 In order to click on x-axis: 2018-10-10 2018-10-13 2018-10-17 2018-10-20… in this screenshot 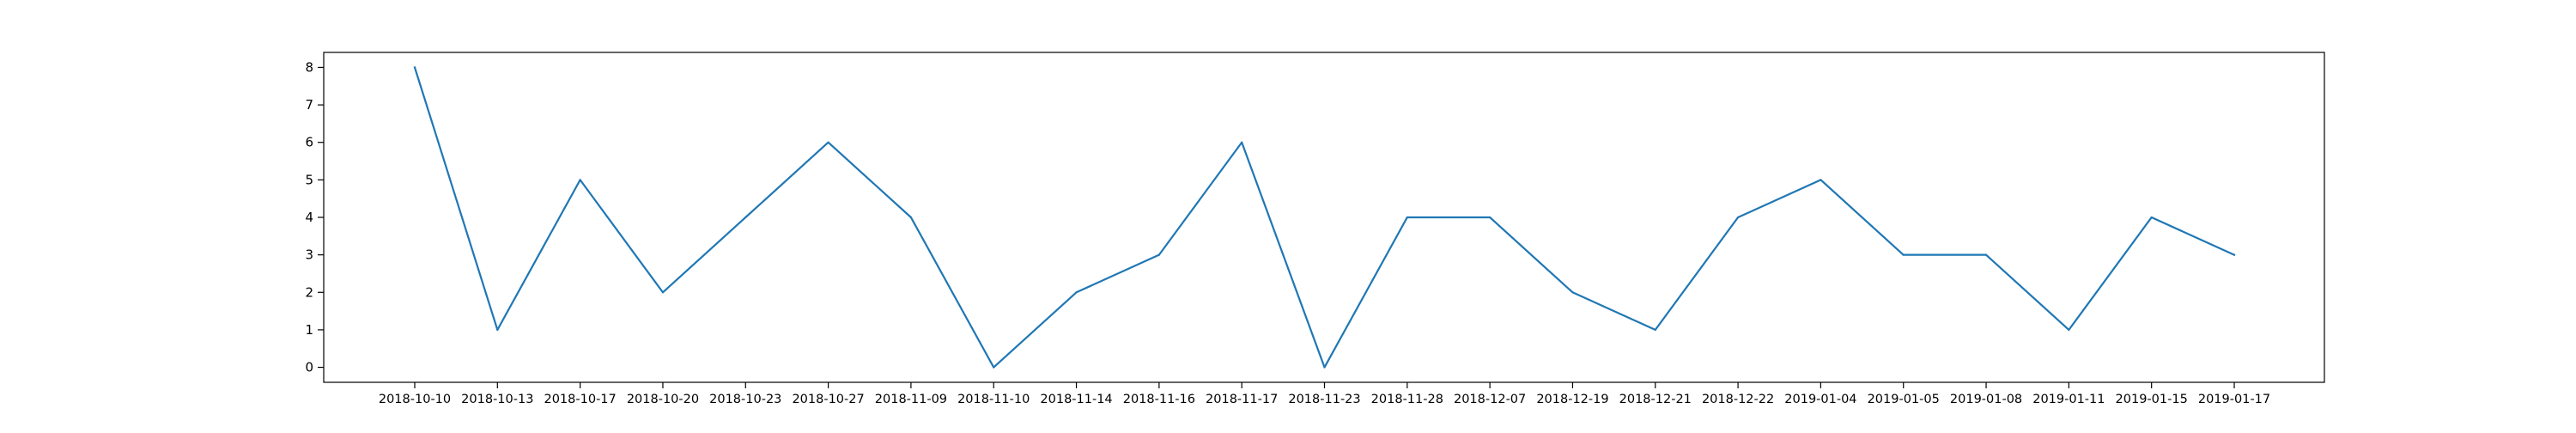, I will do `click(1324, 394)`.